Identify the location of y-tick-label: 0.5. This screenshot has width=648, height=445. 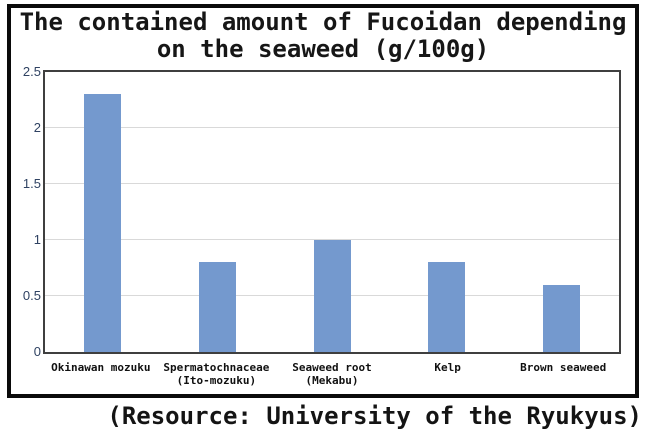
(31, 295).